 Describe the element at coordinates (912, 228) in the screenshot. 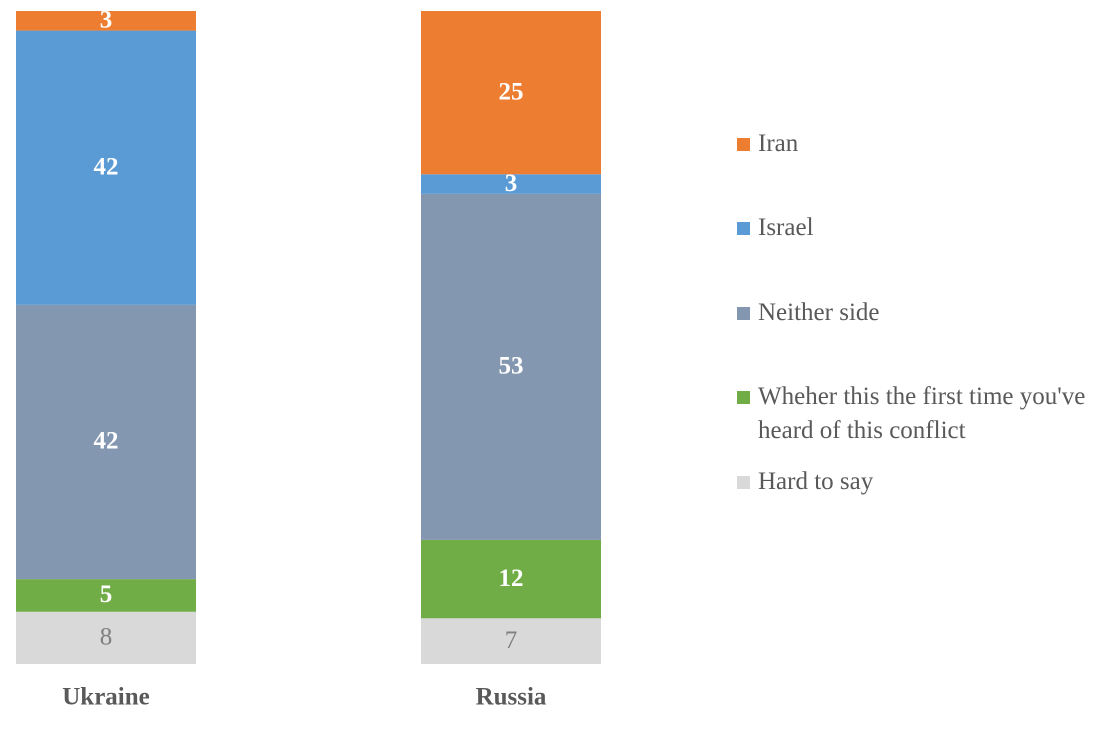

I see `legend-item: Israel` at that location.